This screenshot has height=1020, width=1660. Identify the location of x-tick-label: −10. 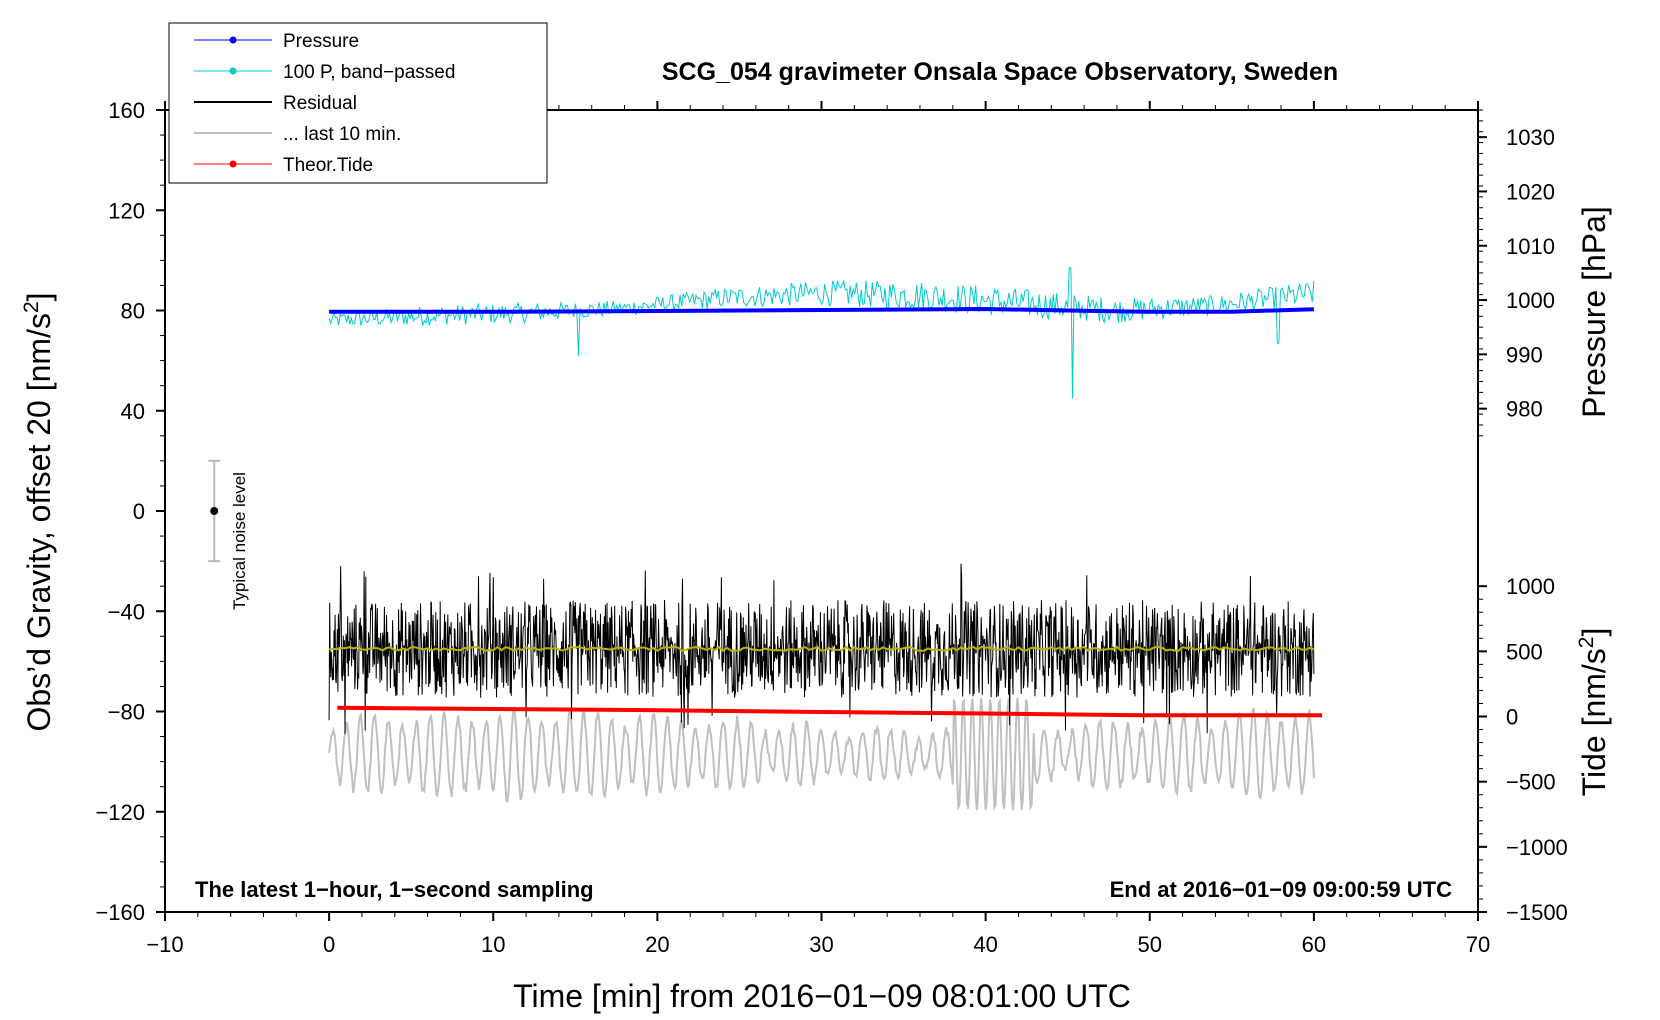
(164, 944).